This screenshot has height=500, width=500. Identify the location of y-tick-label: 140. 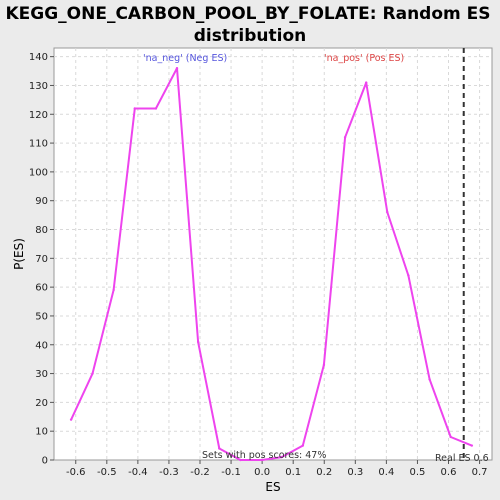
(38, 57).